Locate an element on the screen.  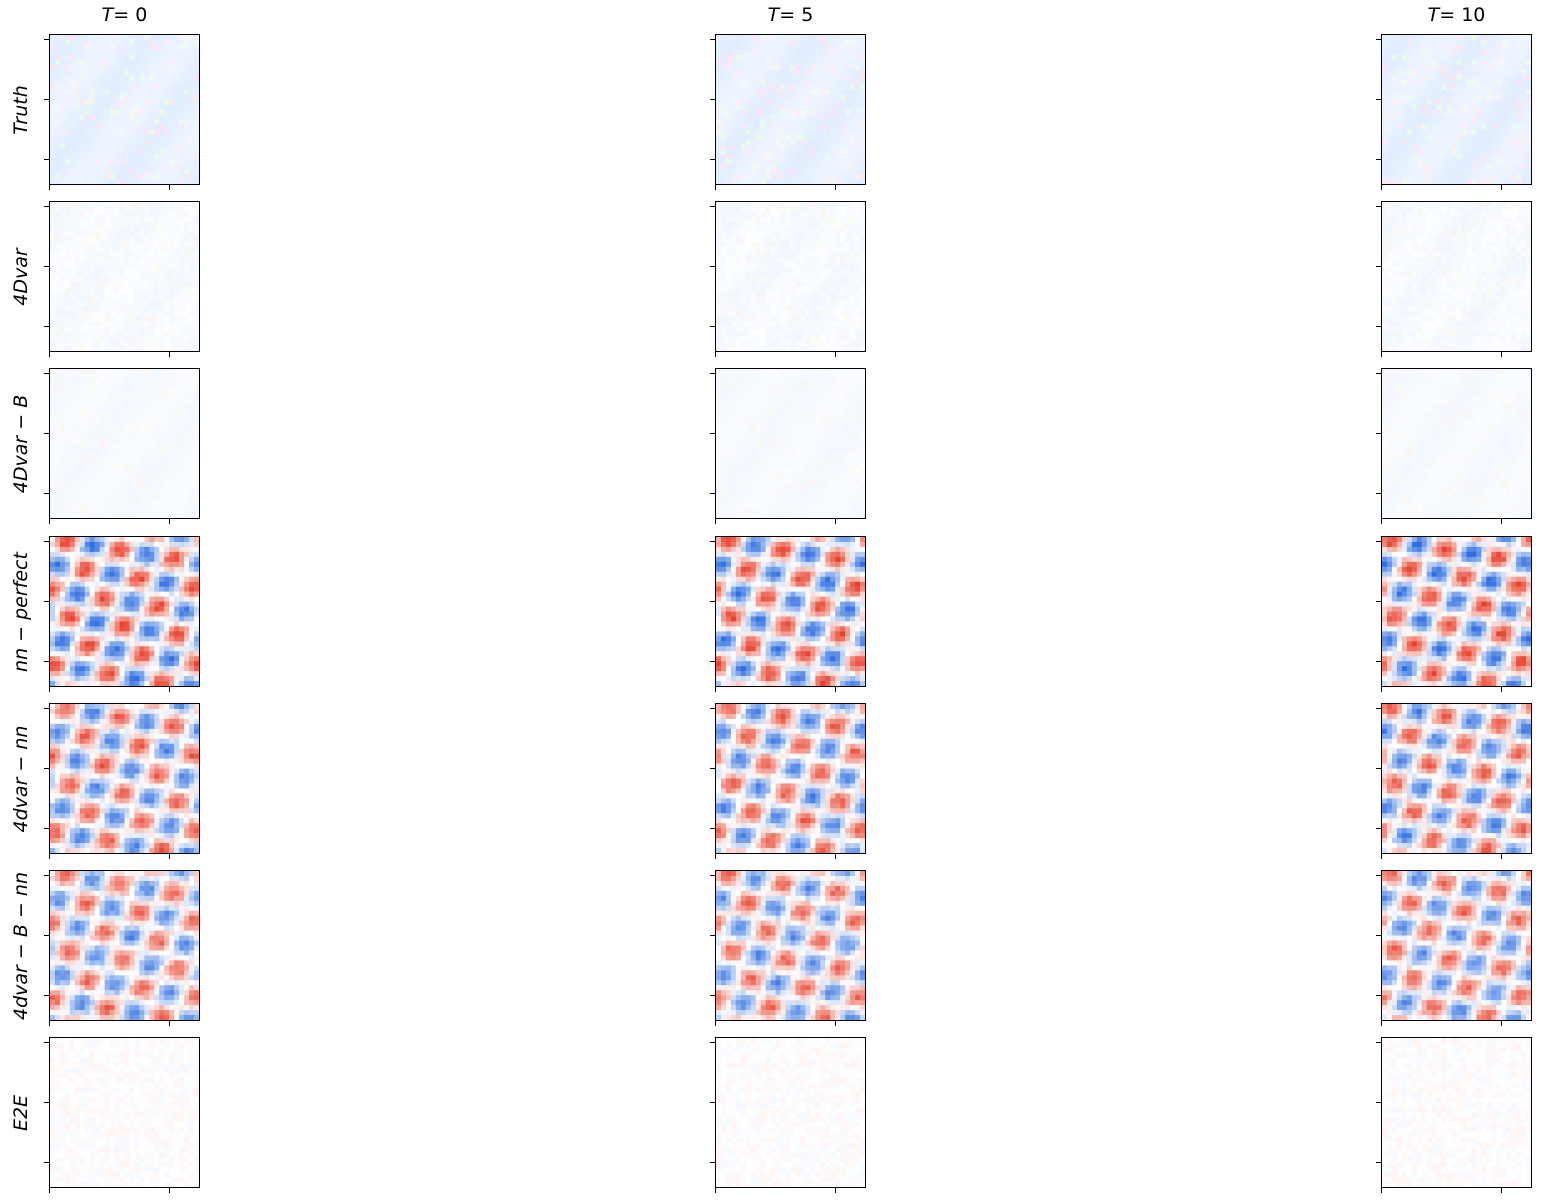
column-title-symbol: T is located at coordinates (1433, 15).